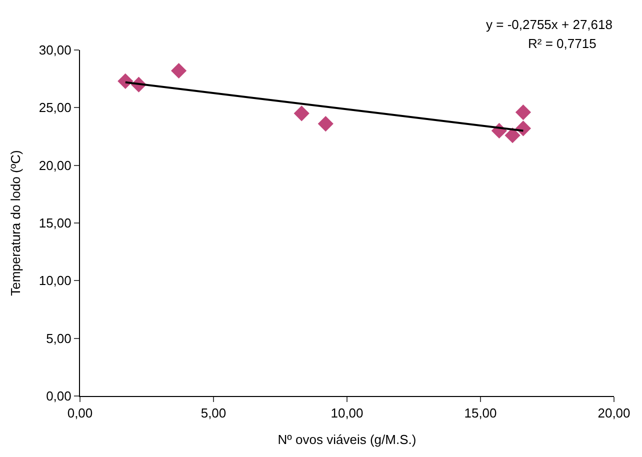 This screenshot has width=642, height=457. I want to click on annotation: R² = 0,7715, so click(562, 43).